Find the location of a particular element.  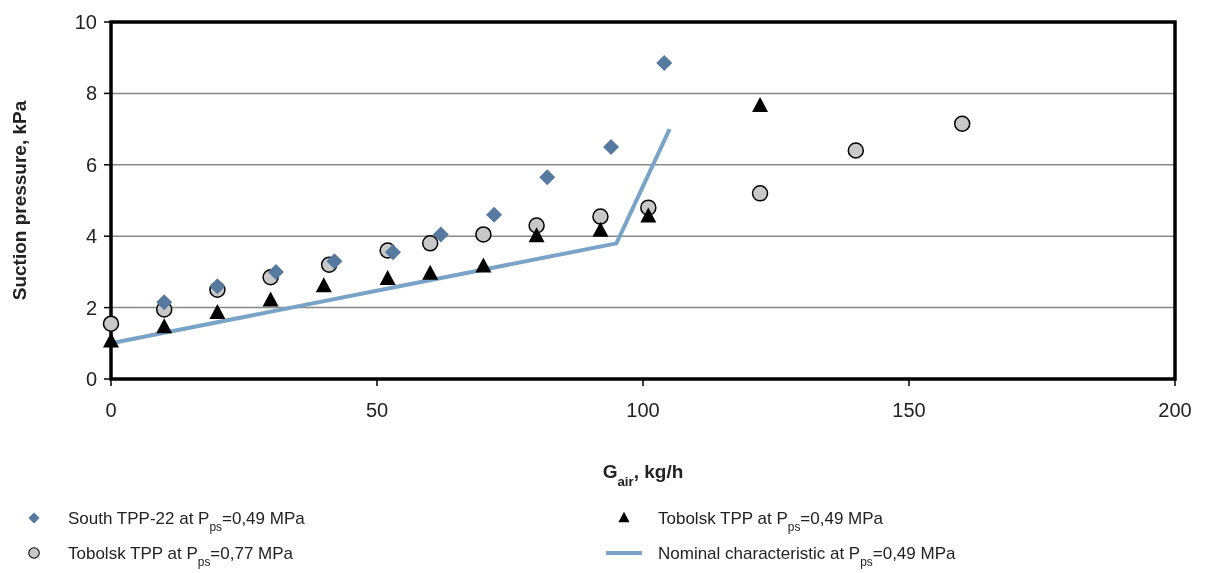

x-axis-title: G$_{air}$, kg/h is located at coordinates (643, 475).